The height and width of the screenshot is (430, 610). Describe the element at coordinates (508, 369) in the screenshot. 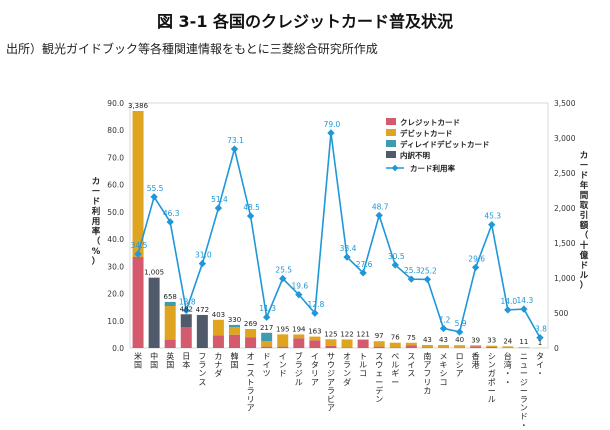

I see `x-tick-label: 台湾・・` at that location.